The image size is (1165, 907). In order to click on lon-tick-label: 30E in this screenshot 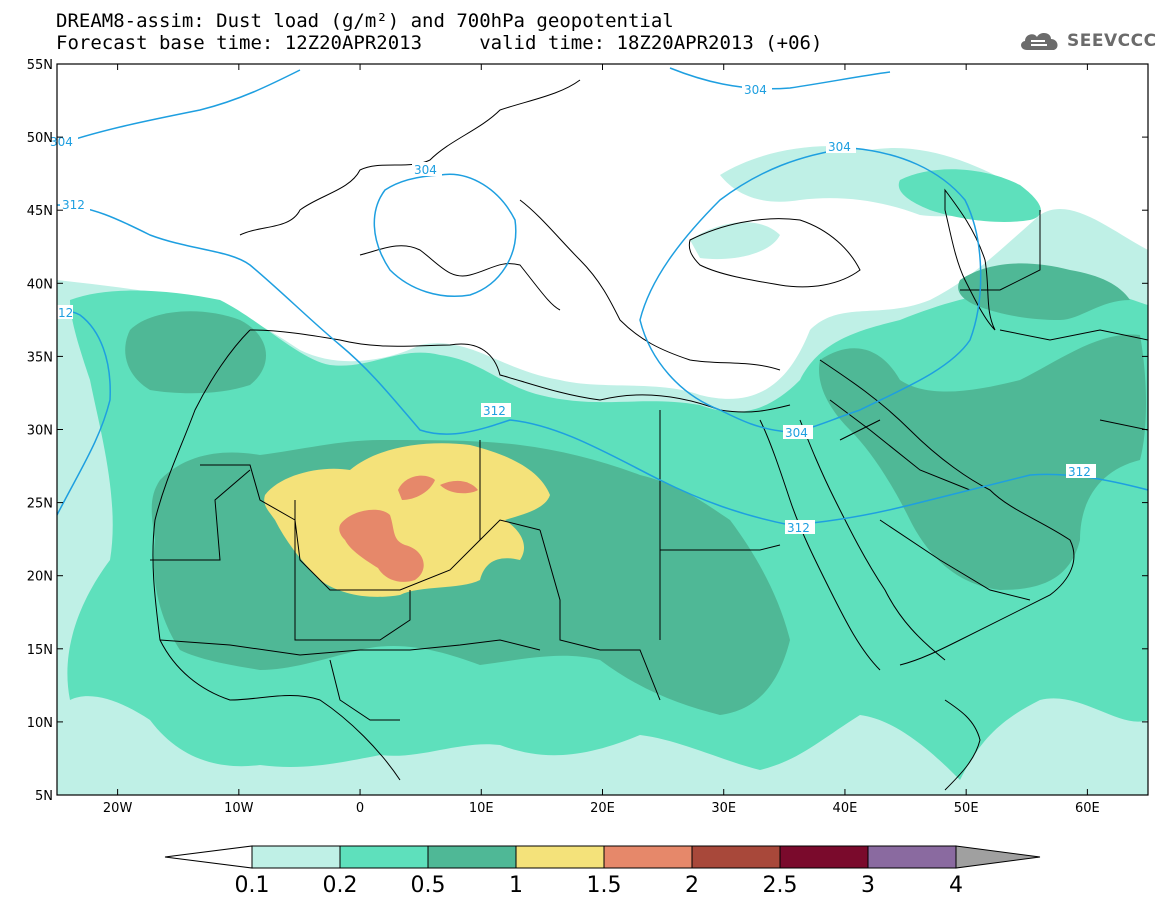, I will do `click(723, 808)`.